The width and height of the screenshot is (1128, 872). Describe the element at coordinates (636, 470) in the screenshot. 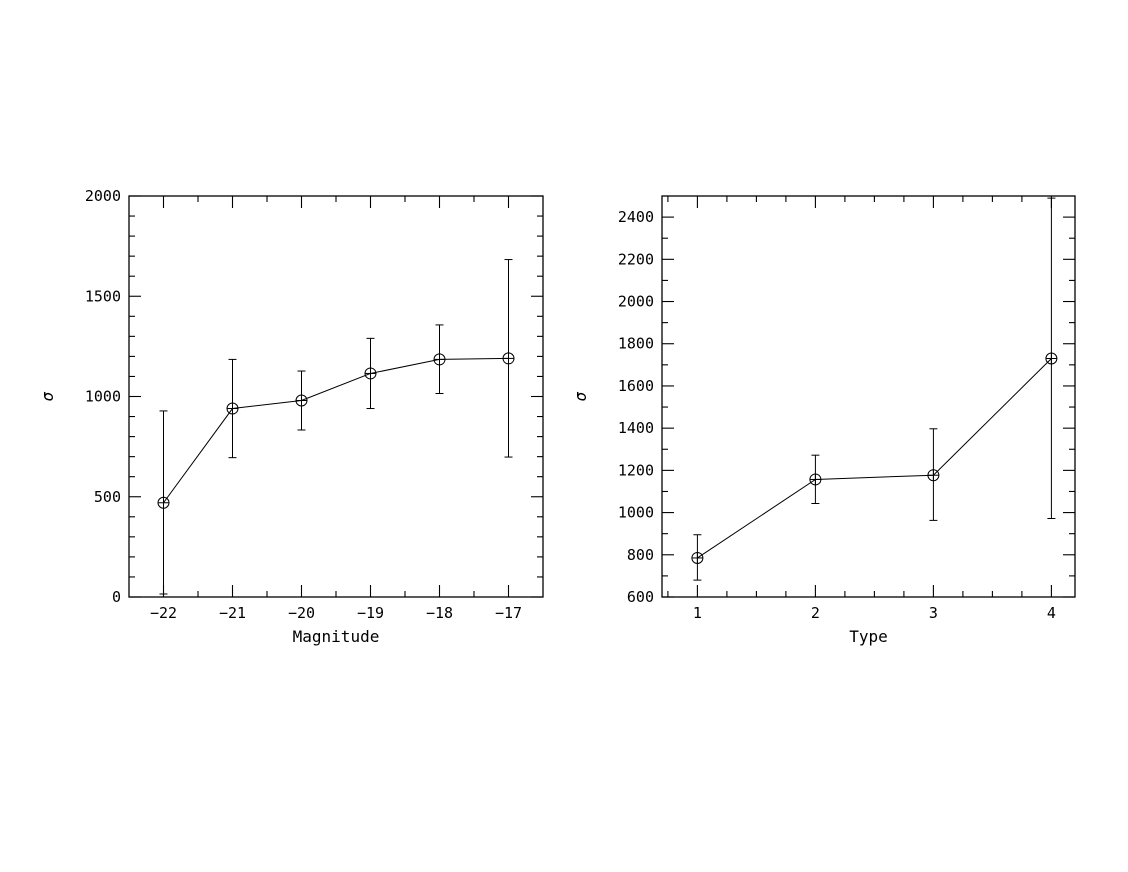

I see `y-tick-label: 1200` at that location.